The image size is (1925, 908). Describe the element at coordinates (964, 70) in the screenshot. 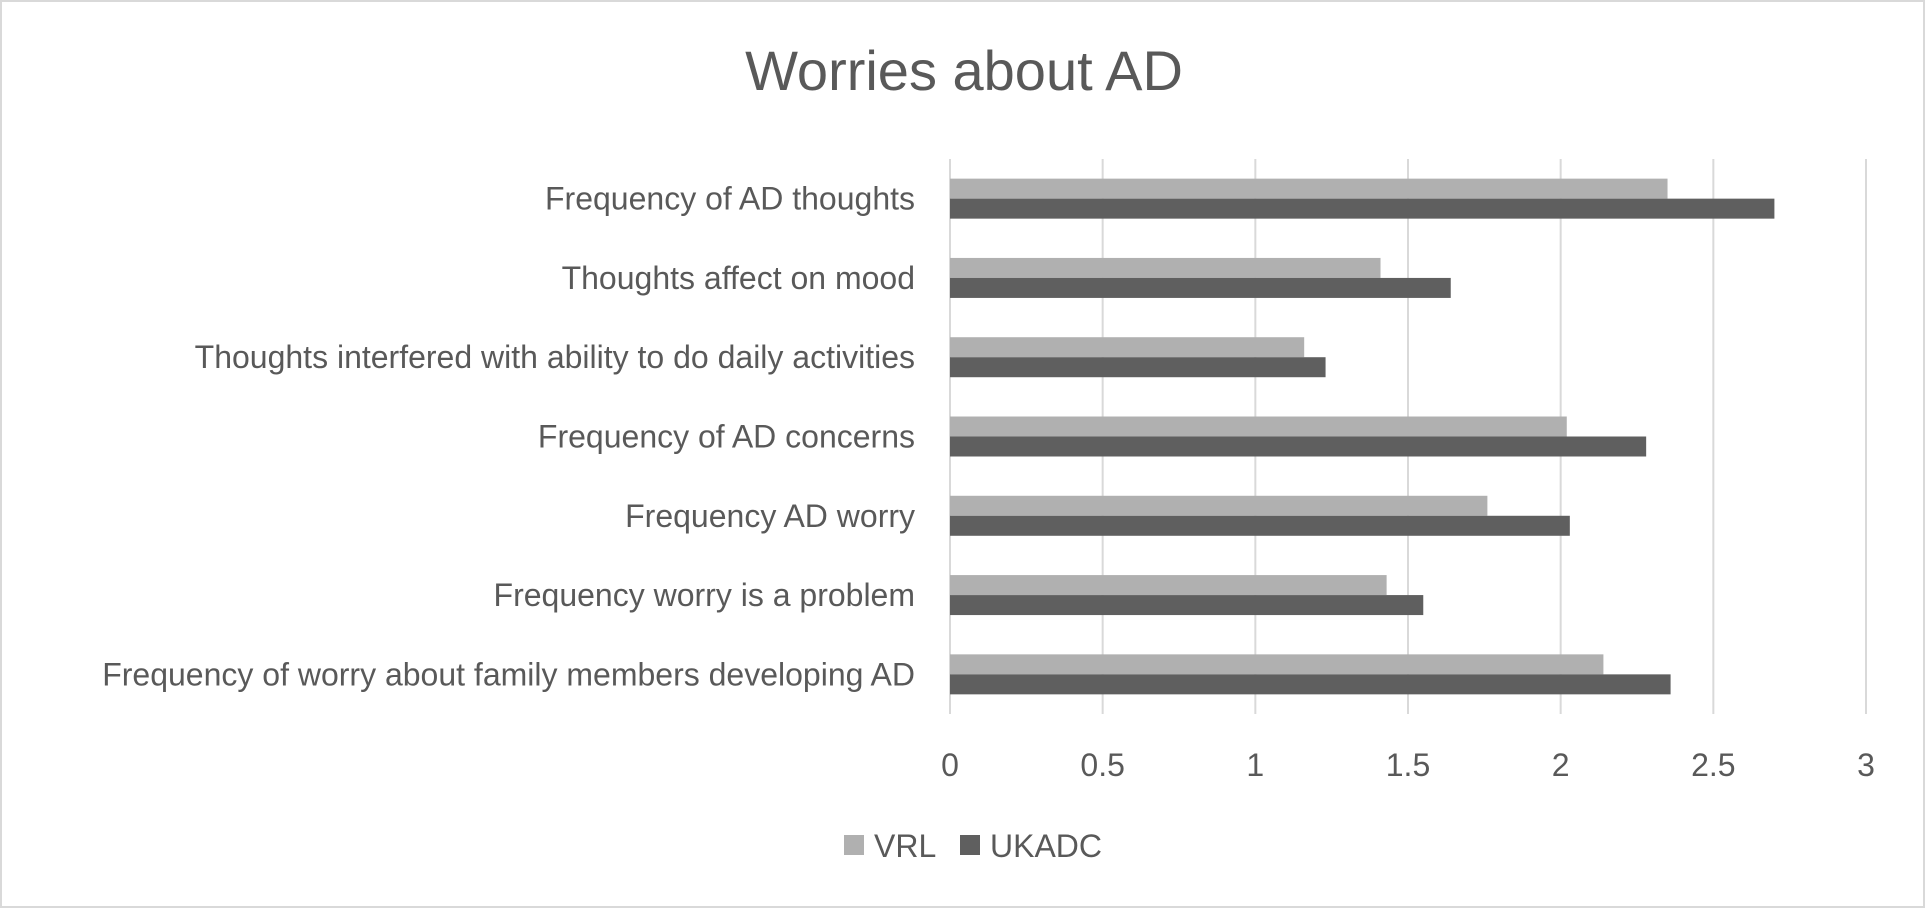

I see `chart-title: Worries about AD` at that location.